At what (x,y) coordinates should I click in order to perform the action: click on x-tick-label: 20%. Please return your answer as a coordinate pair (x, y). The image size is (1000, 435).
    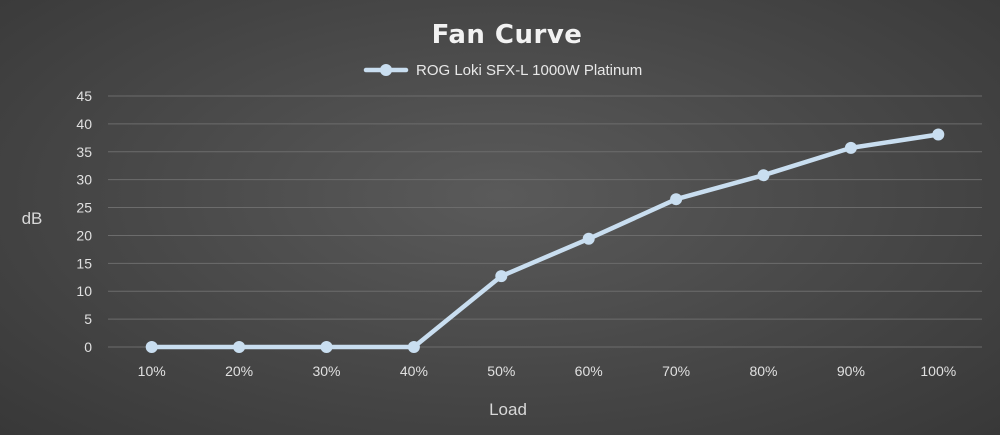
    Looking at the image, I should click on (239, 371).